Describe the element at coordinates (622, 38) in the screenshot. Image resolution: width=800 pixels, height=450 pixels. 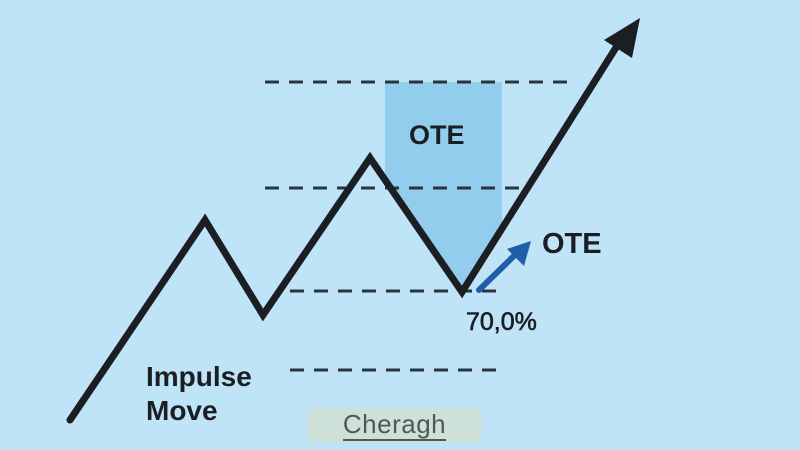
I see `price-arrowhead-icon` at that location.